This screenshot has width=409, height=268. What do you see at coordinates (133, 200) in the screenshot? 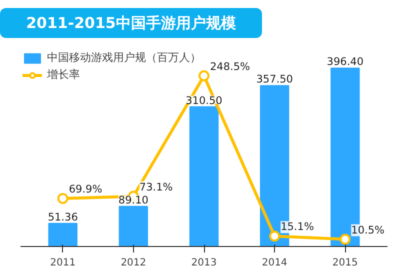
I see `data-label: 89.10` at bounding box center [133, 200].